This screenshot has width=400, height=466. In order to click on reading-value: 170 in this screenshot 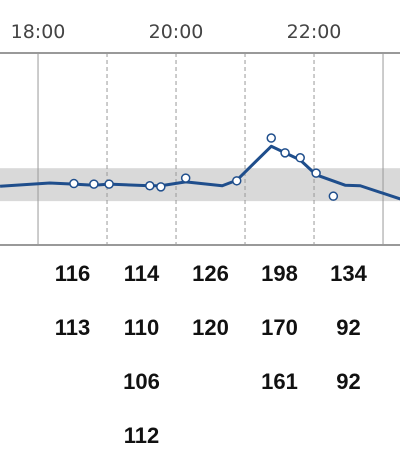, I will do `click(279, 327)`.